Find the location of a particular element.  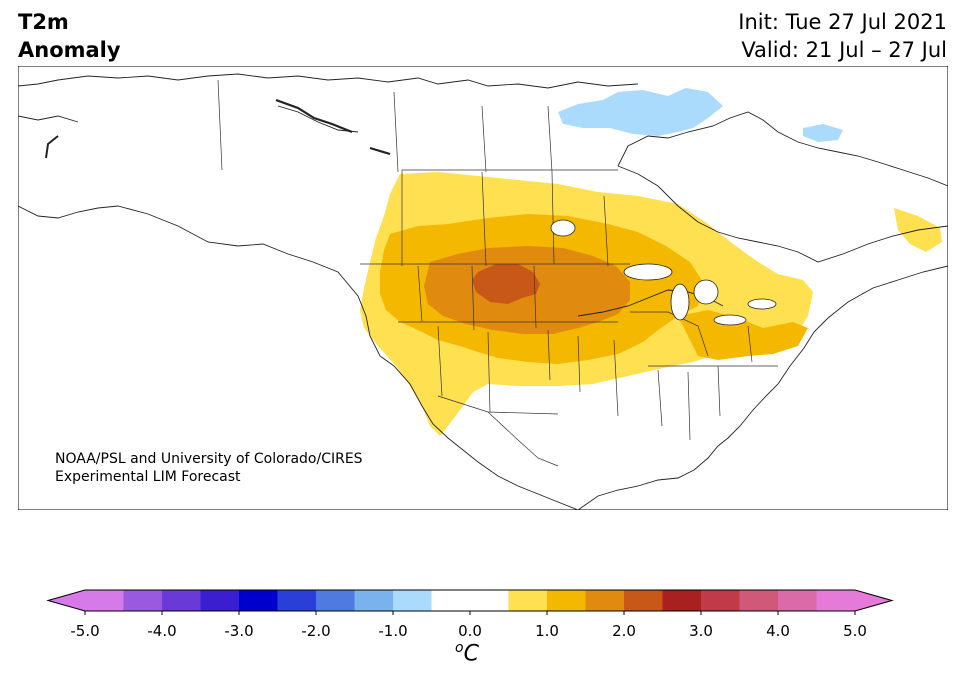

colorbar-tick-label: -5.0 is located at coordinates (85, 631).